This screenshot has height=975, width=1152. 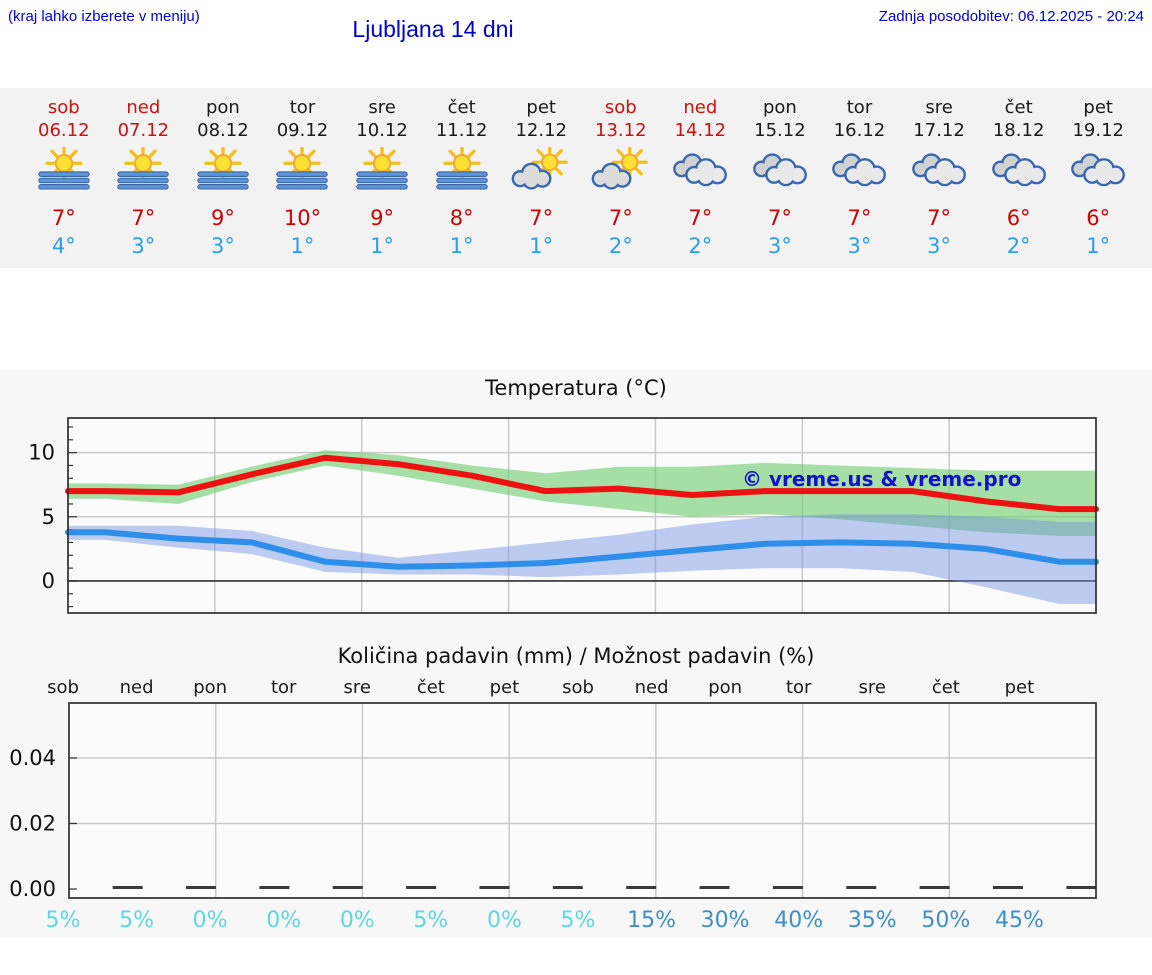 I want to click on precip-probability: 40%, so click(x=798, y=920).